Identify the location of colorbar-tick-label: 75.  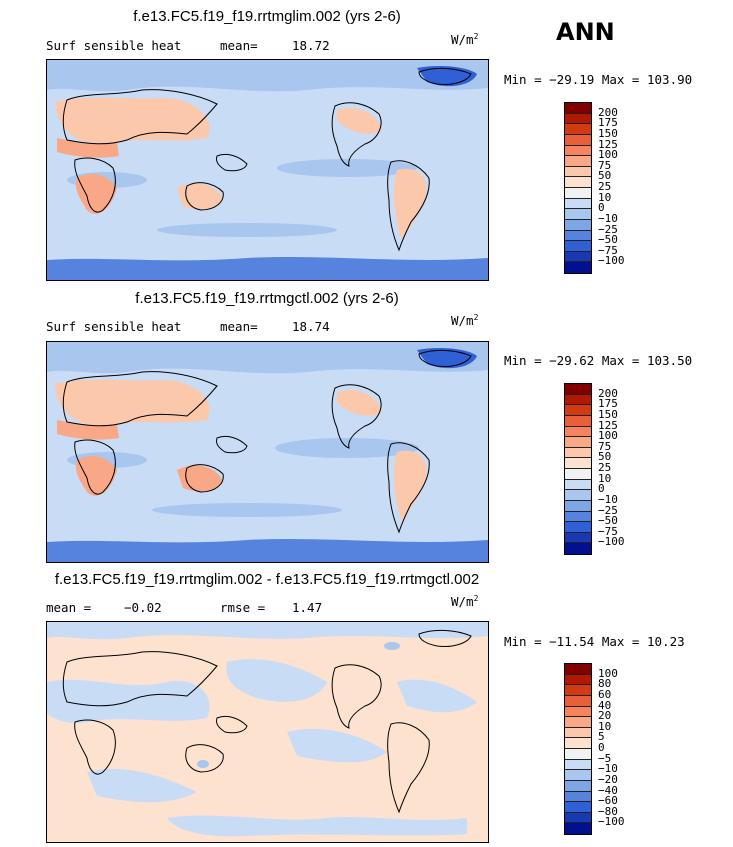
(605, 446).